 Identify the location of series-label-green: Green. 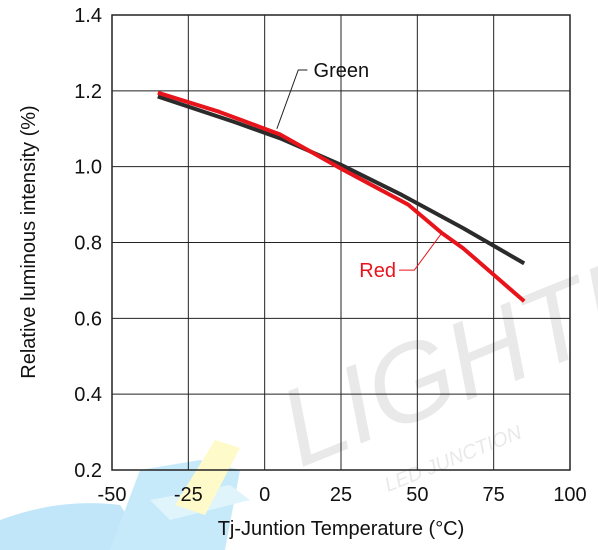
(342, 71).